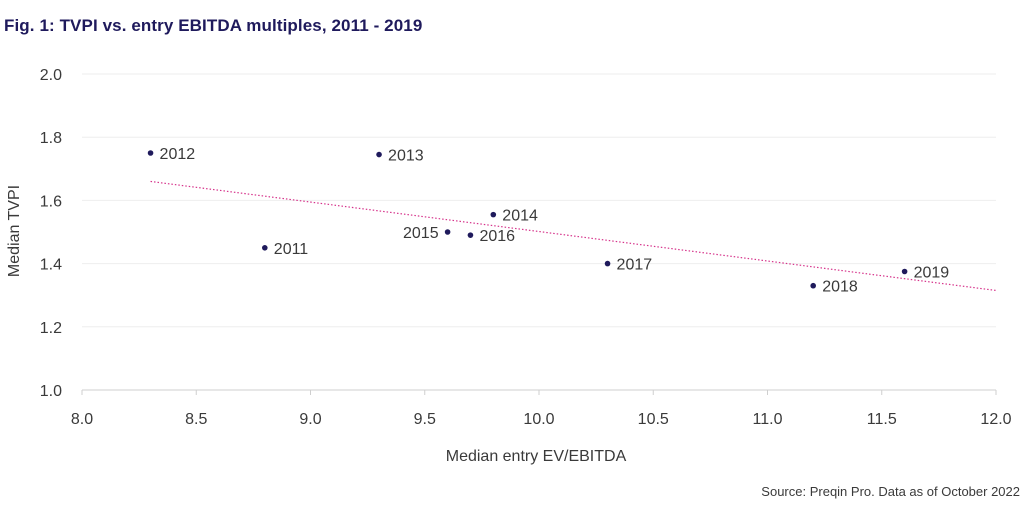  I want to click on x-tick-label: 9.0, so click(310, 419).